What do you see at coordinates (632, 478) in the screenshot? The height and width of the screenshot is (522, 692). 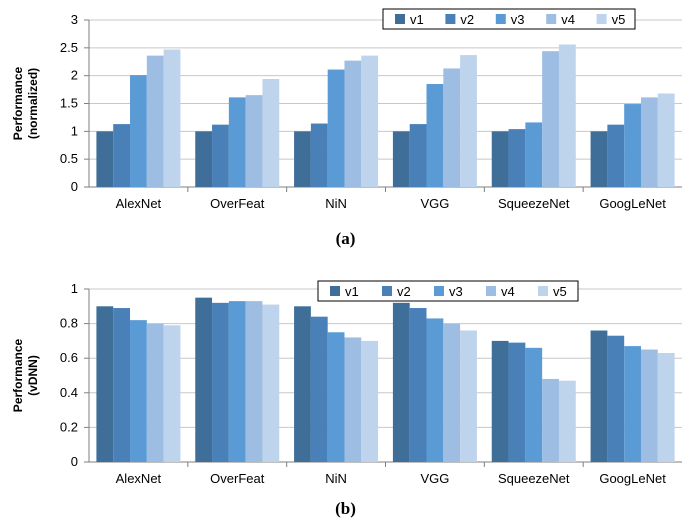 I see `x-category-label: GoogLeNet` at bounding box center [632, 478].